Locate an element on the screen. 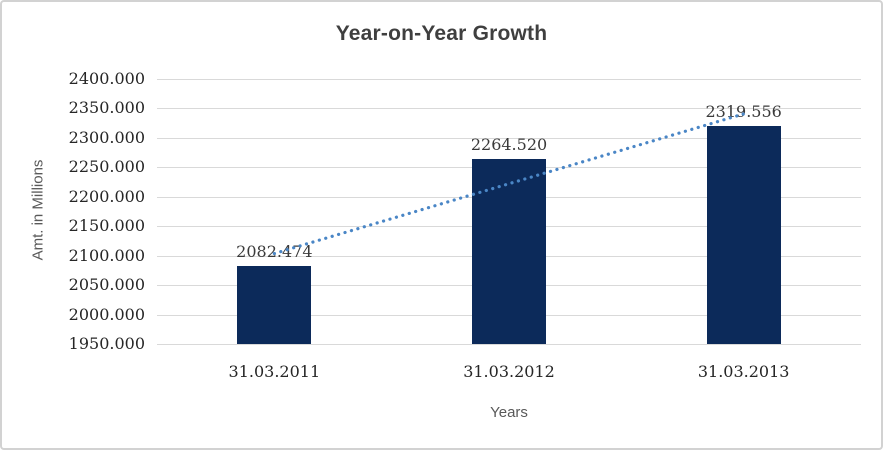 The height and width of the screenshot is (452, 883). y-axis-tick-label: 2200.000 is located at coordinates (106, 196).